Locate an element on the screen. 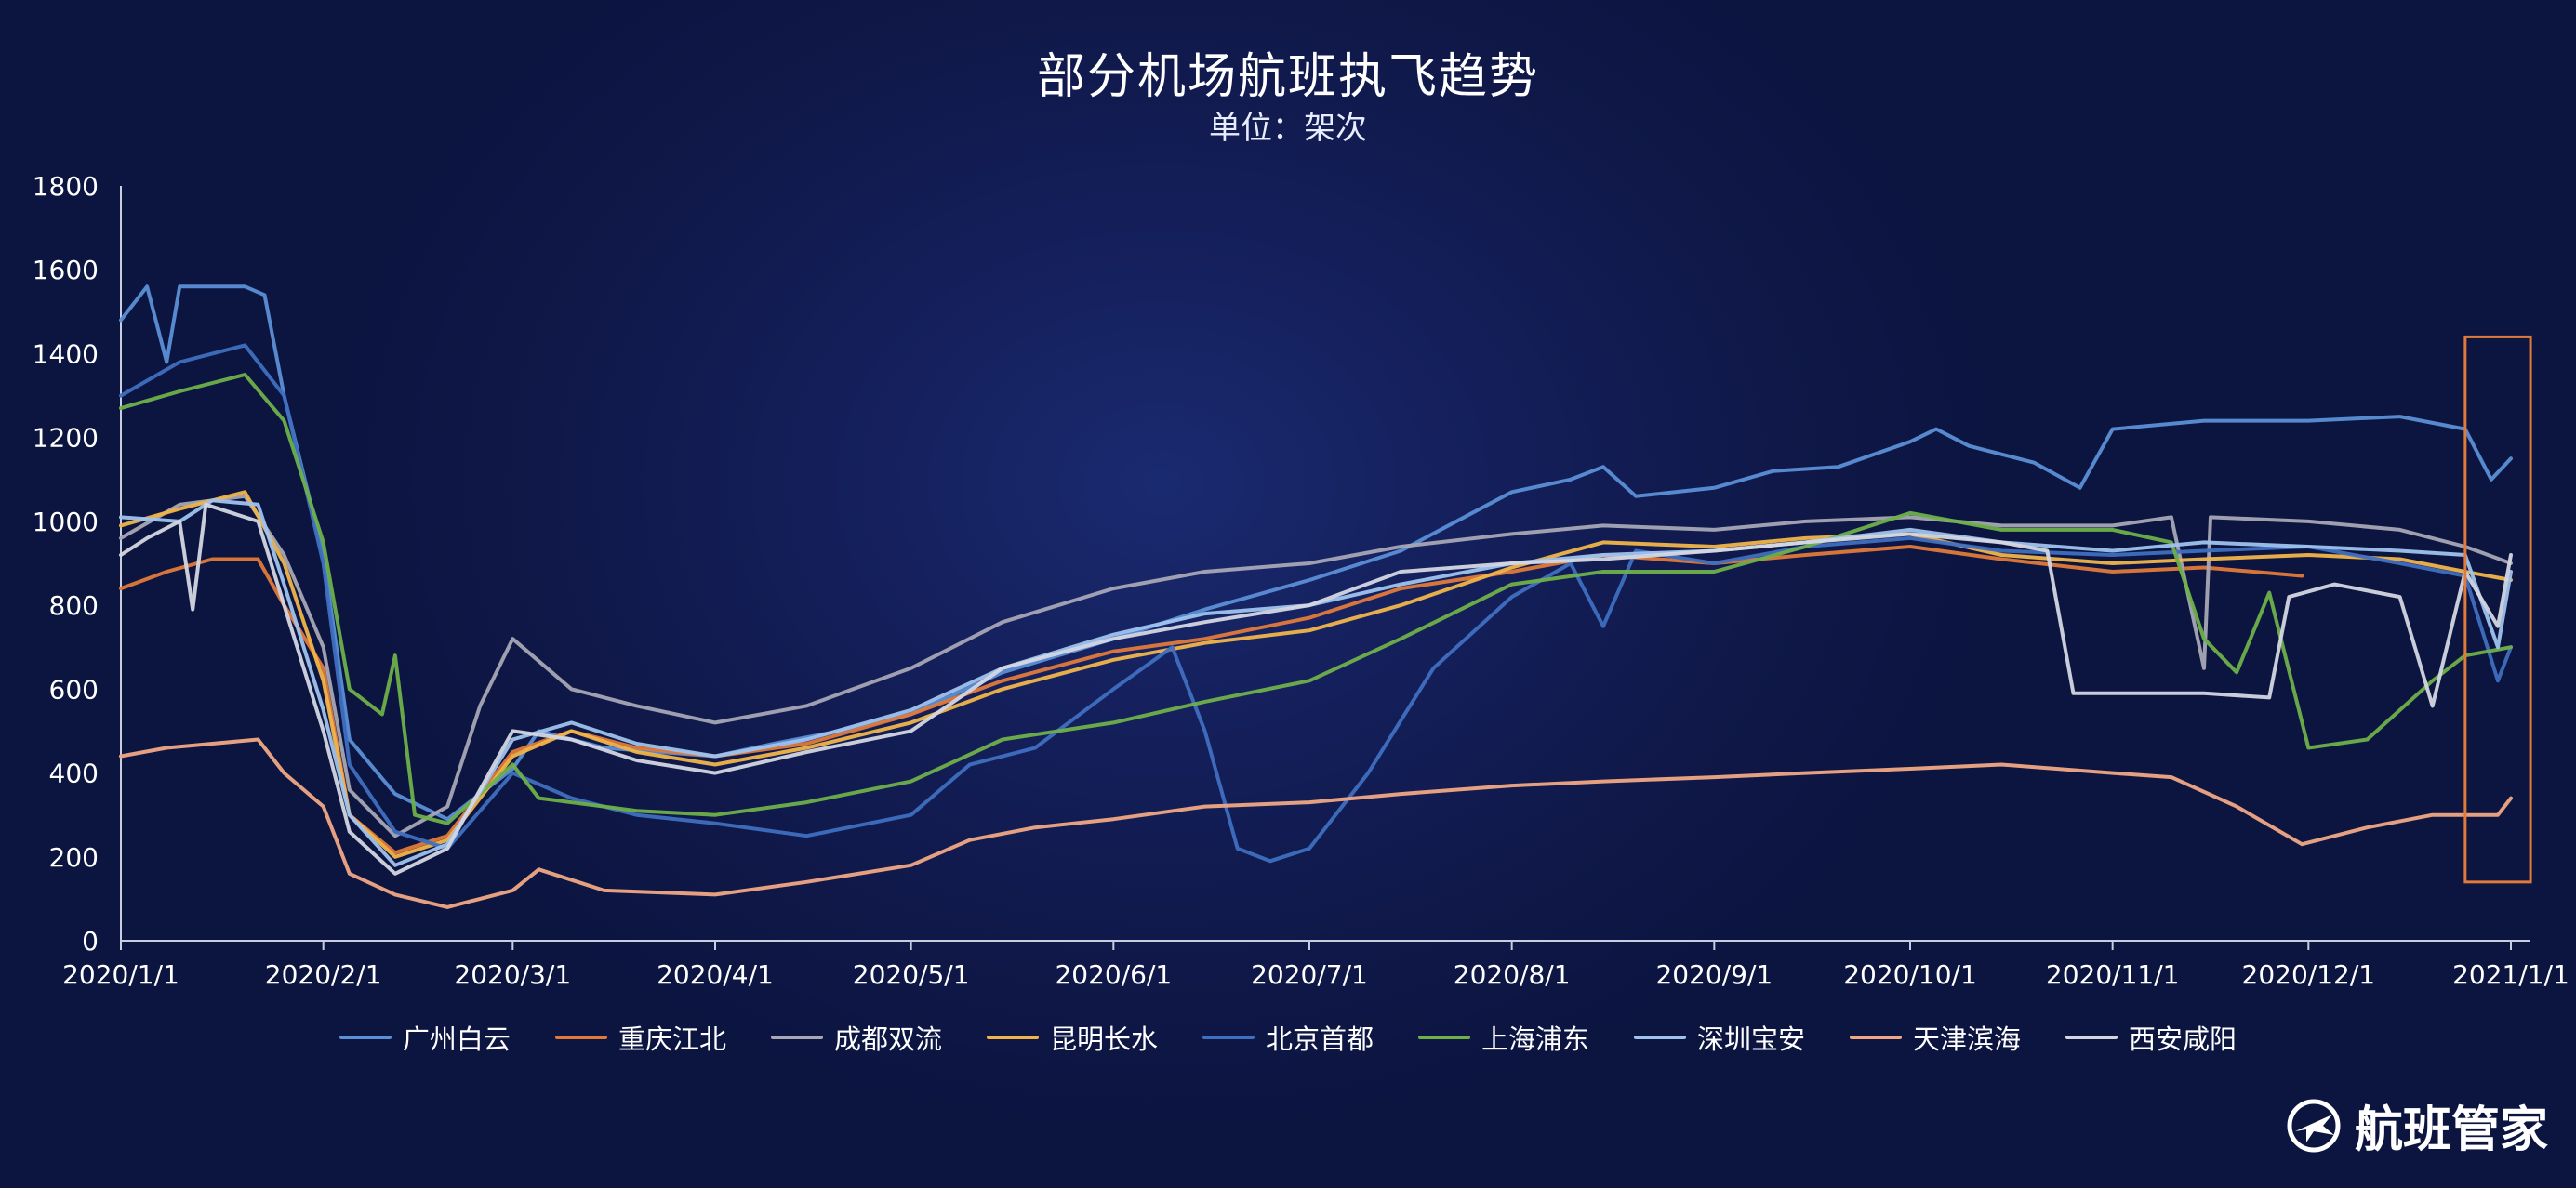 The width and height of the screenshot is (2576, 1188). legend-item: 上海浦东 is located at coordinates (1503, 1037).